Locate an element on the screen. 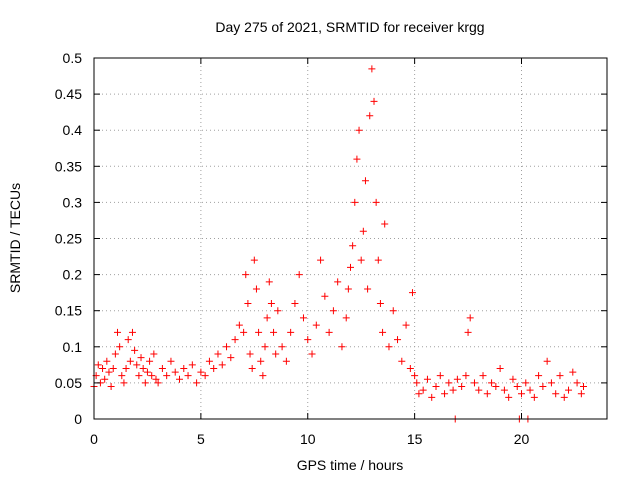 The width and height of the screenshot is (640, 480). x-tick-label: 20 is located at coordinates (522, 439).